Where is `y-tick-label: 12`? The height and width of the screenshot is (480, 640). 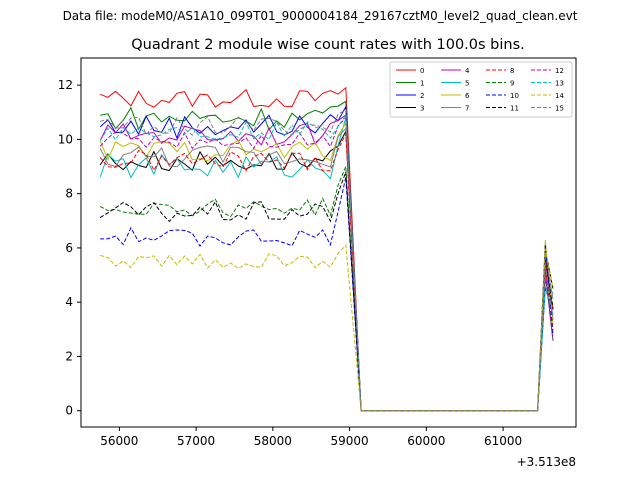 y-tick-label: 12 is located at coordinates (65, 85).